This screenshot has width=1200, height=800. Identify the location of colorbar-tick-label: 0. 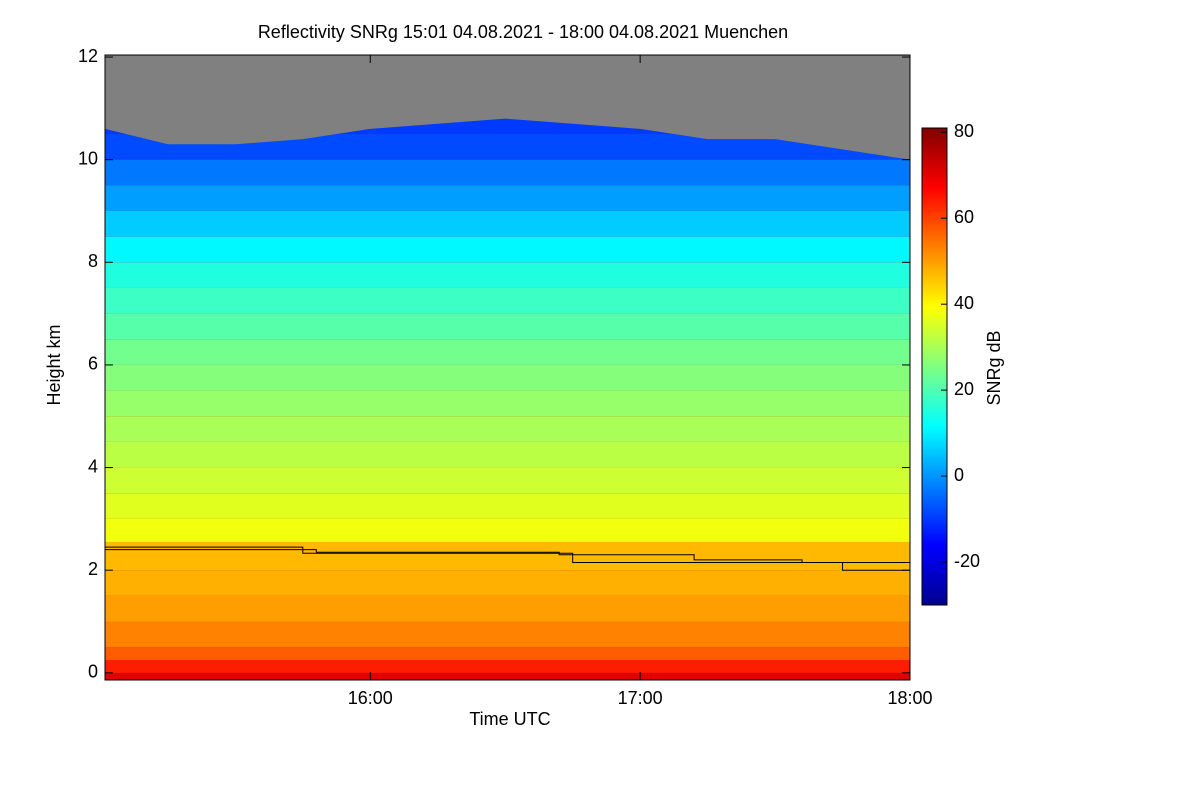
(959, 475).